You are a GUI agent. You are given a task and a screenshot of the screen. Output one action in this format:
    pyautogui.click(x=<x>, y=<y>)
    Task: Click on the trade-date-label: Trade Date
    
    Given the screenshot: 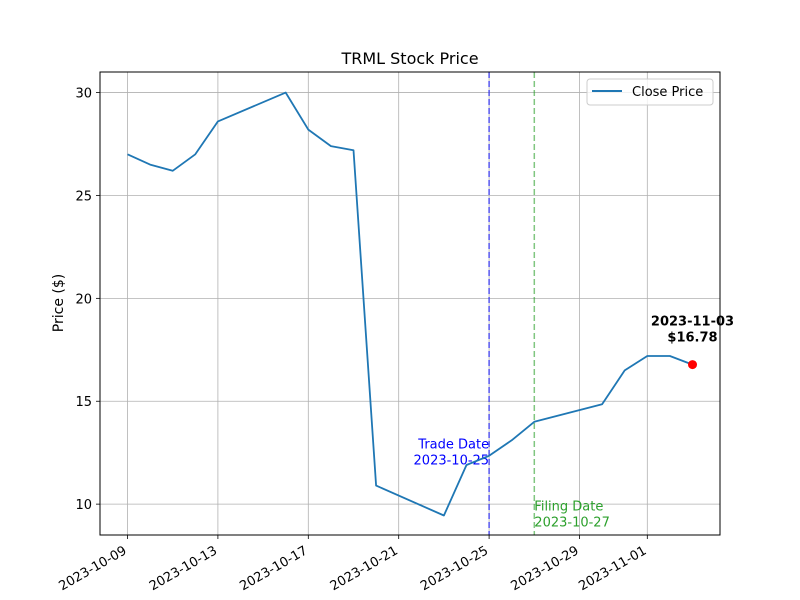 What is the action you would take?
    pyautogui.click(x=453, y=445)
    